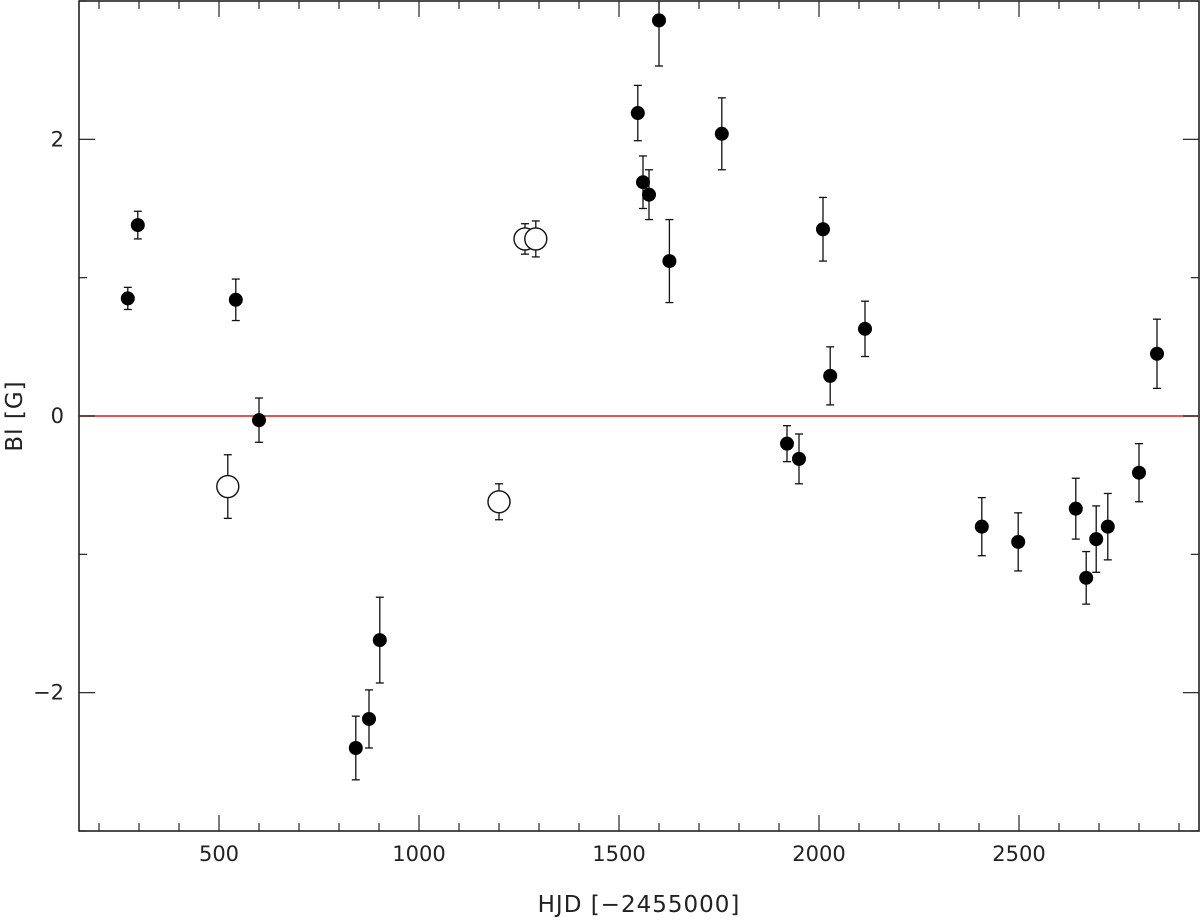 This screenshot has height=923, width=1200. Describe the element at coordinates (48, 693) in the screenshot. I see `y-tick-label: −2` at that location.